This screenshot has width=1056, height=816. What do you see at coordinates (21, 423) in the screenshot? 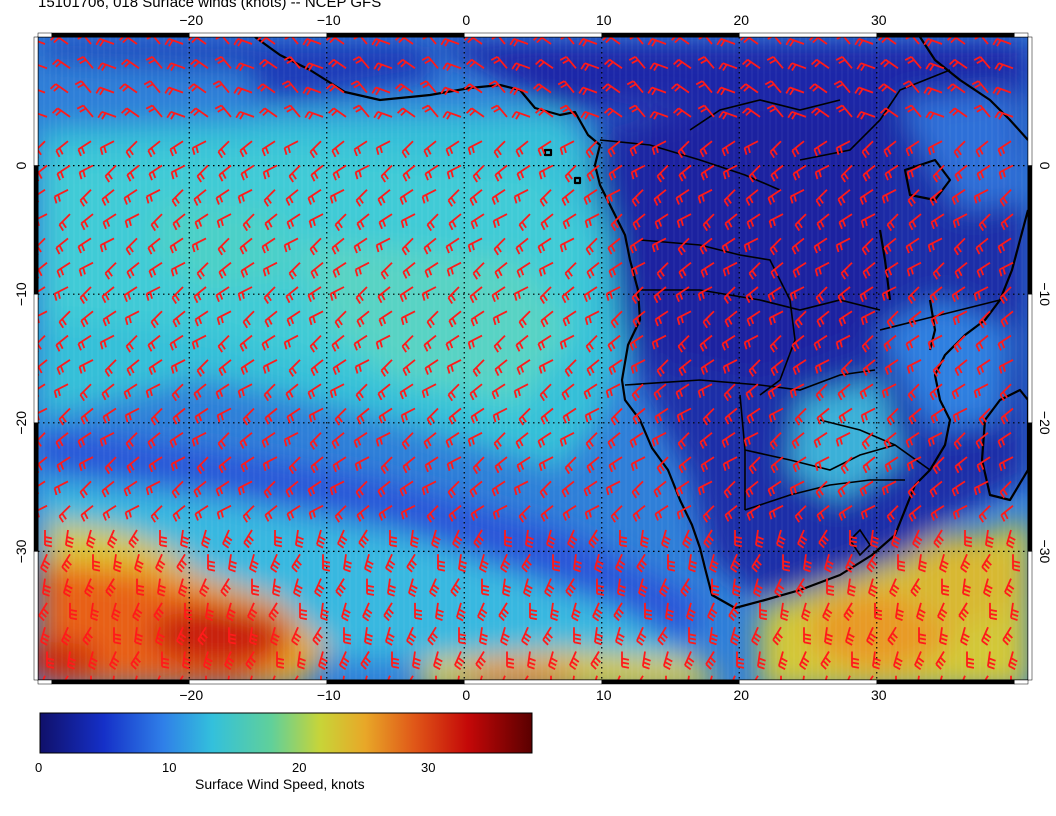
I see `left-lat-tick-label: −20` at bounding box center [21, 423].